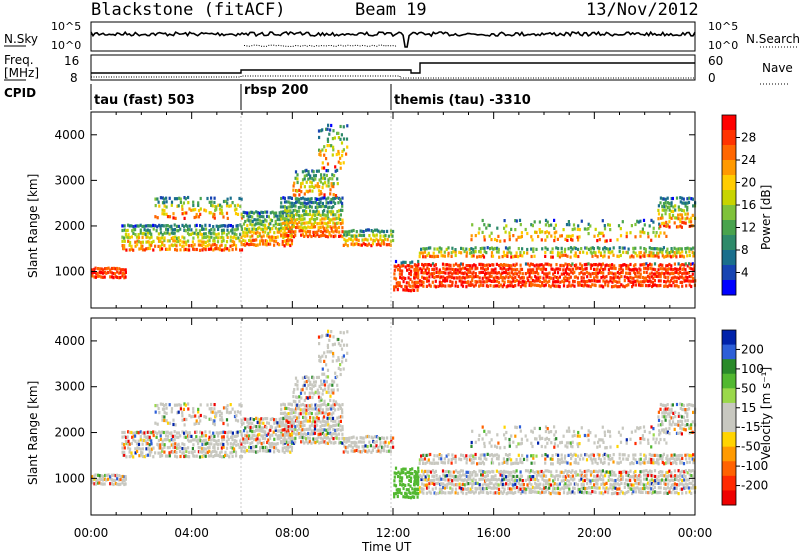 The image size is (800, 554). What do you see at coordinates (606, 281) in the screenshot?
I see `power-cell-1905` at bounding box center [606, 281].